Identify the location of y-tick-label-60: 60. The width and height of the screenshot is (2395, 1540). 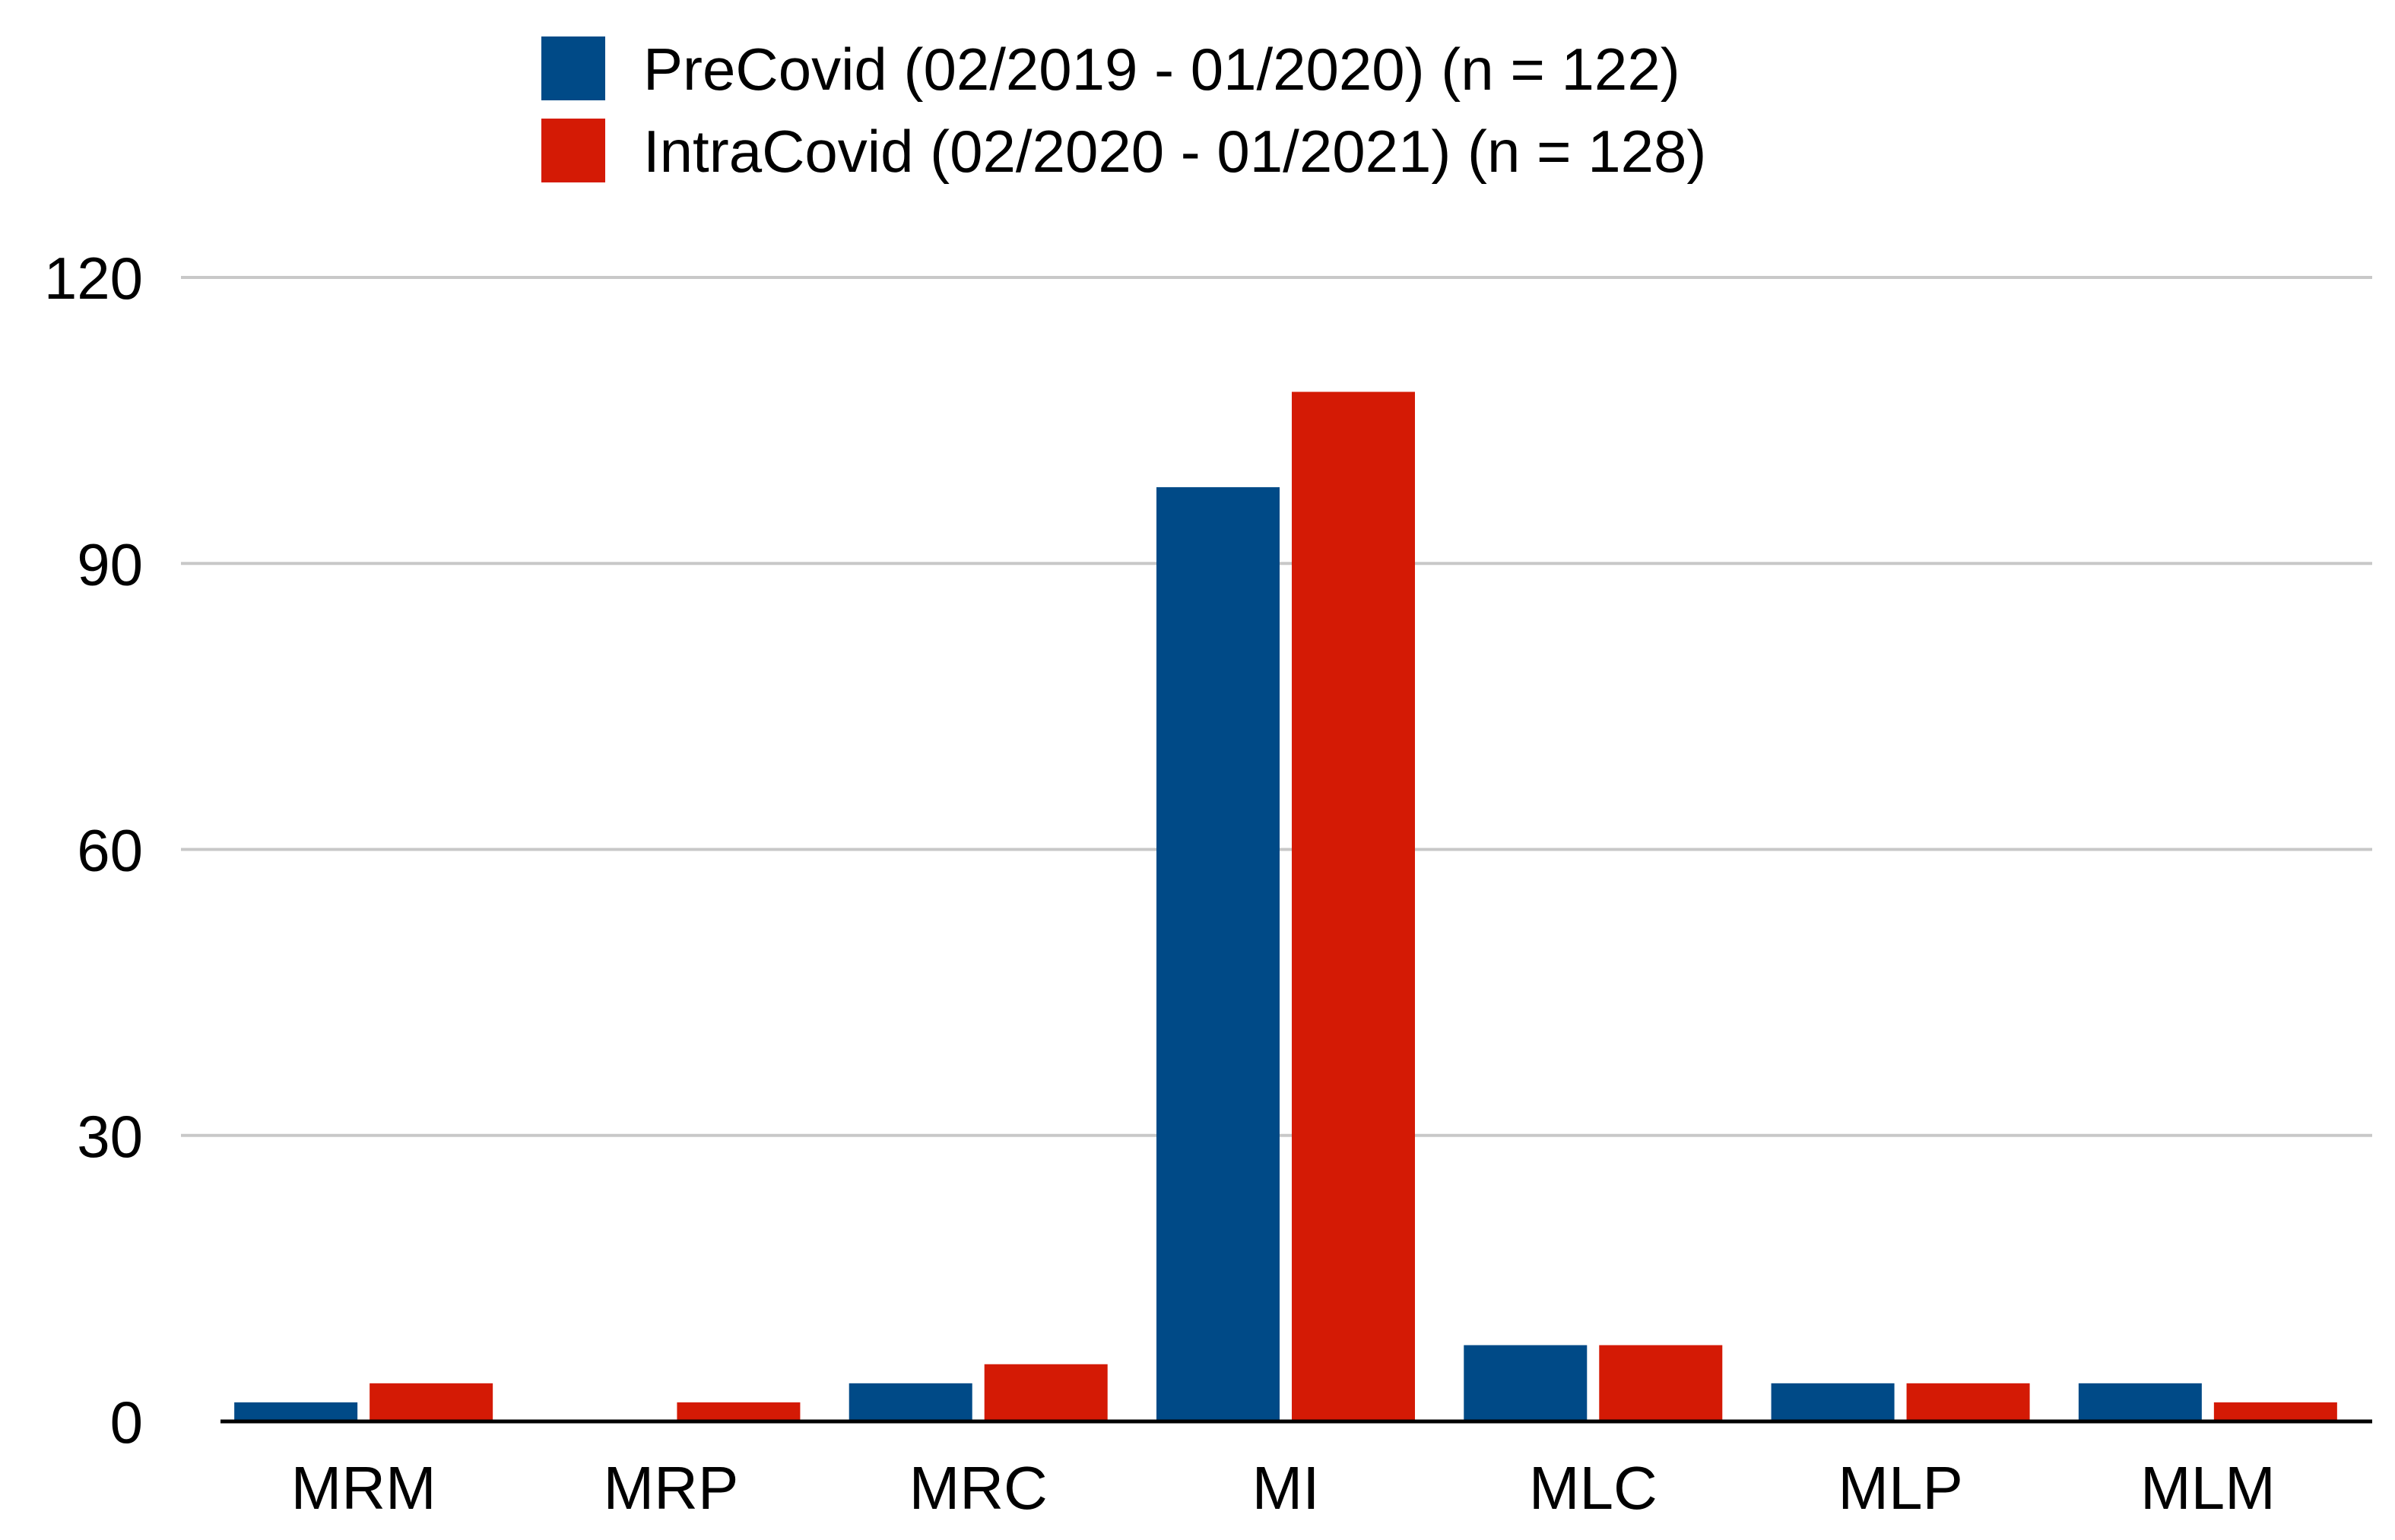
(110, 851).